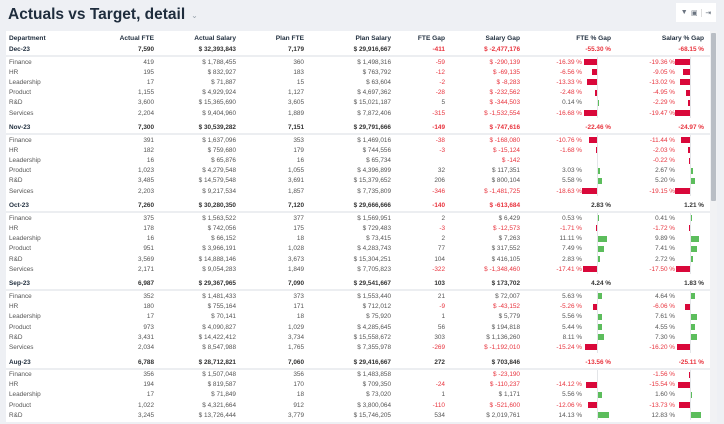 The height and width of the screenshot is (424, 724). What do you see at coordinates (374, 93) in the screenshot?
I see `plan-salary-value: $ 4,697,362` at bounding box center [374, 93].